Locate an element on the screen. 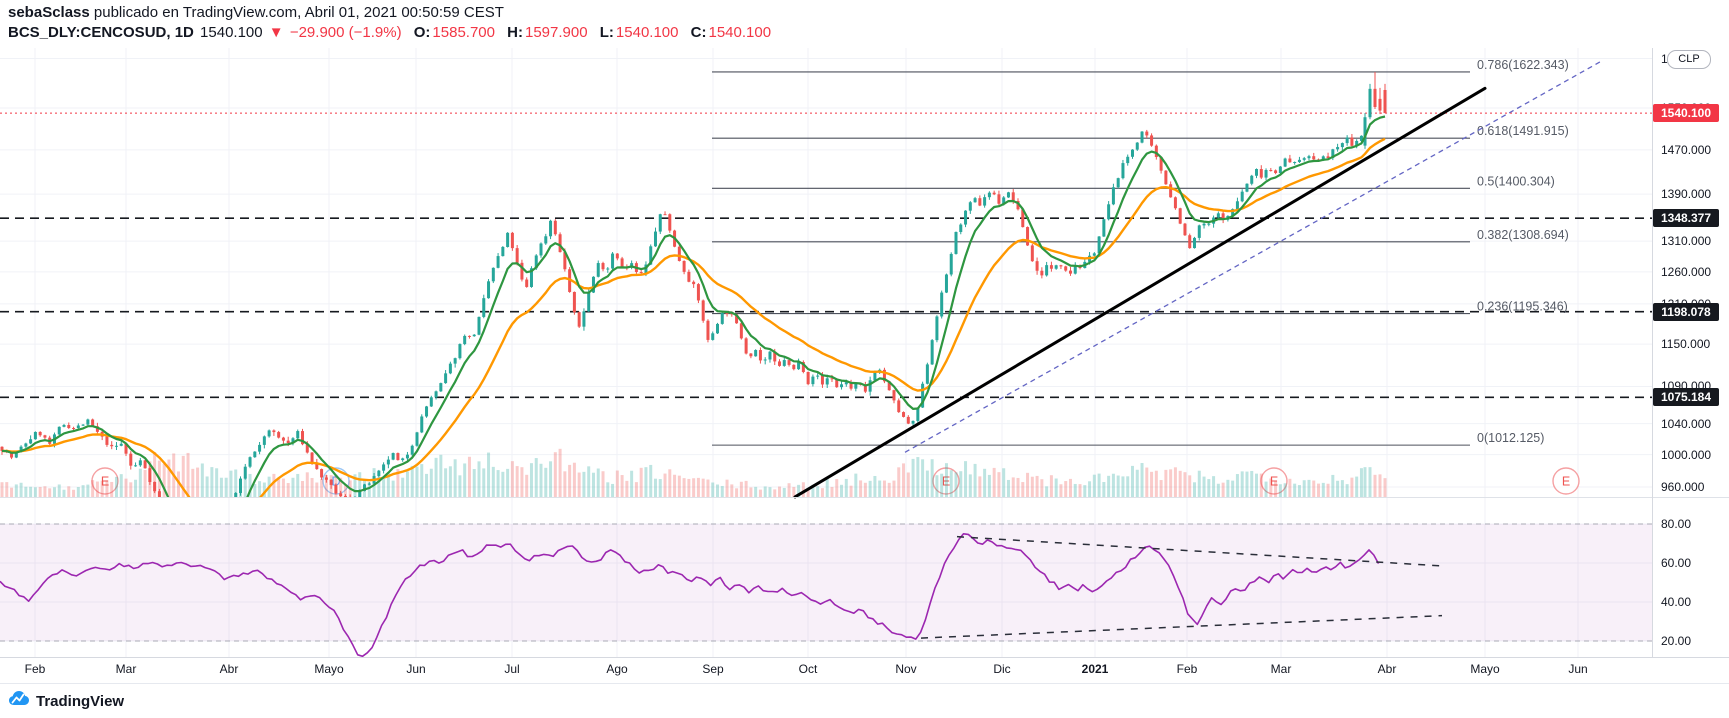  time-axis-label: Dic is located at coordinates (1002, 669).